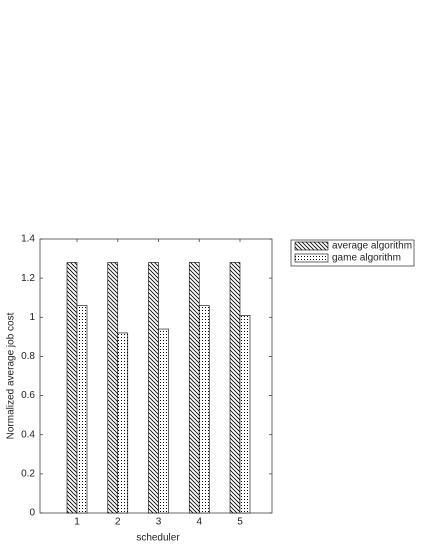  I want to click on y-tick-label: 0.2, so click(28, 473).